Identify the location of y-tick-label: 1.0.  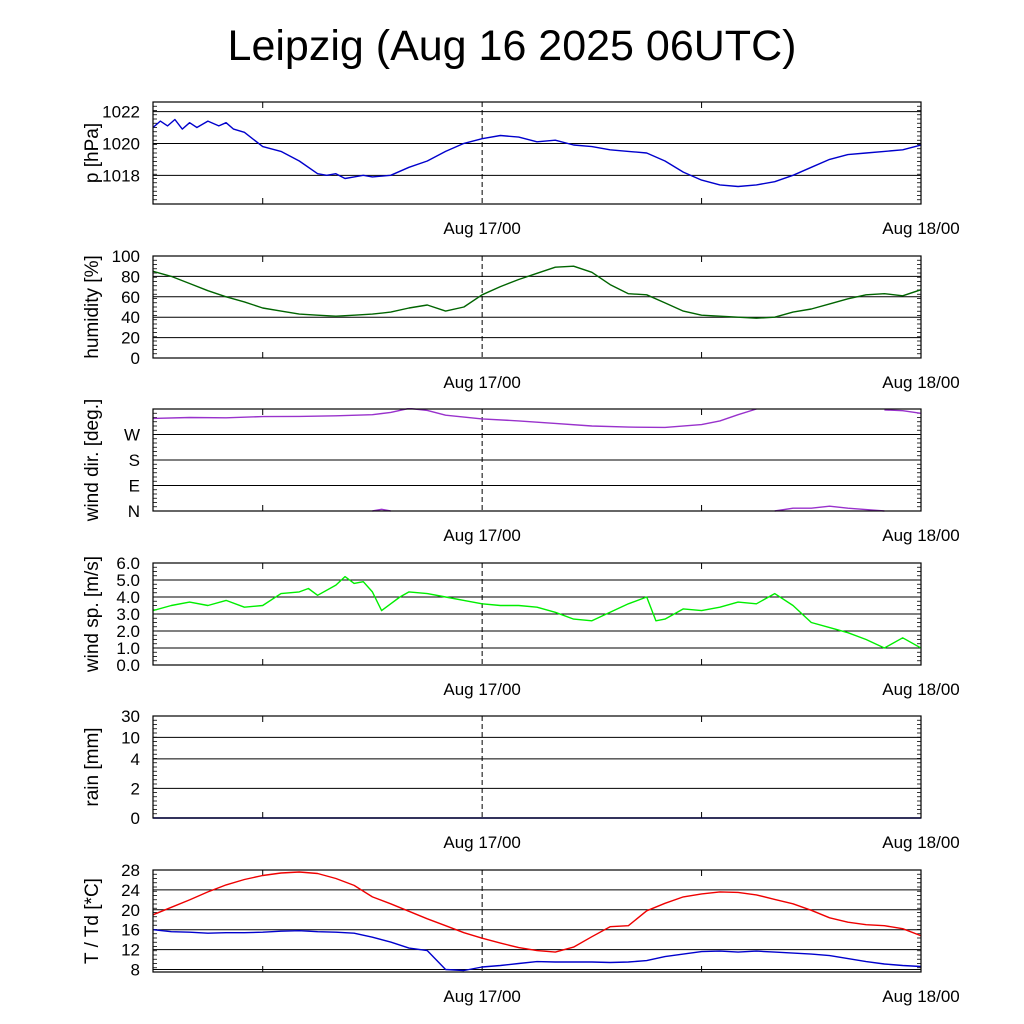
(128, 648).